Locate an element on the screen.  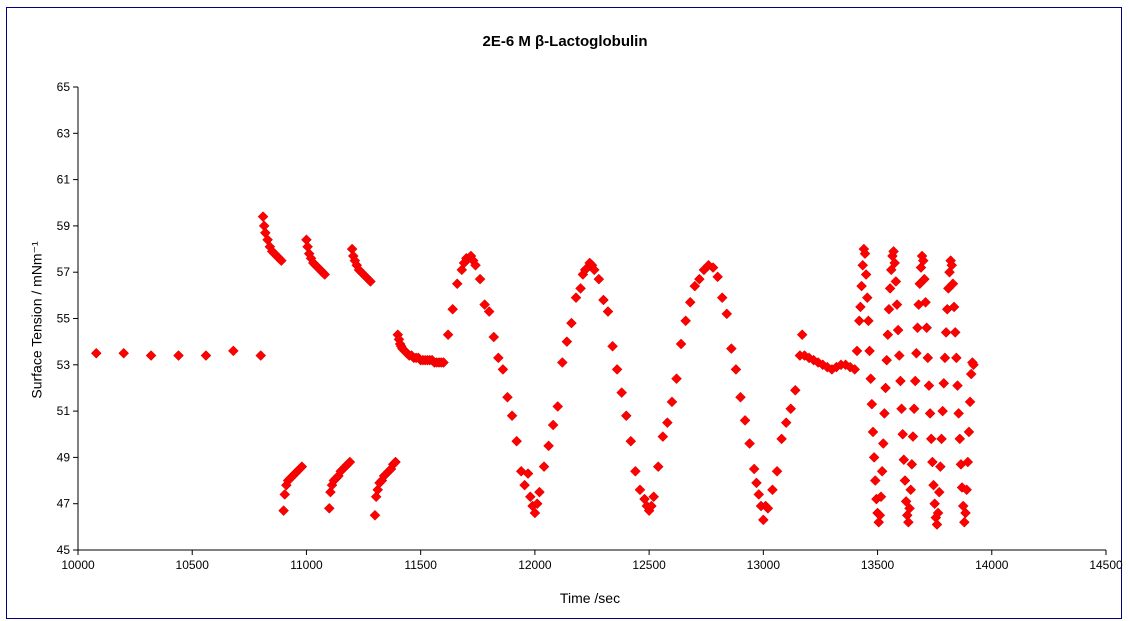
x-tick-label: 13000 is located at coordinates (764, 565).